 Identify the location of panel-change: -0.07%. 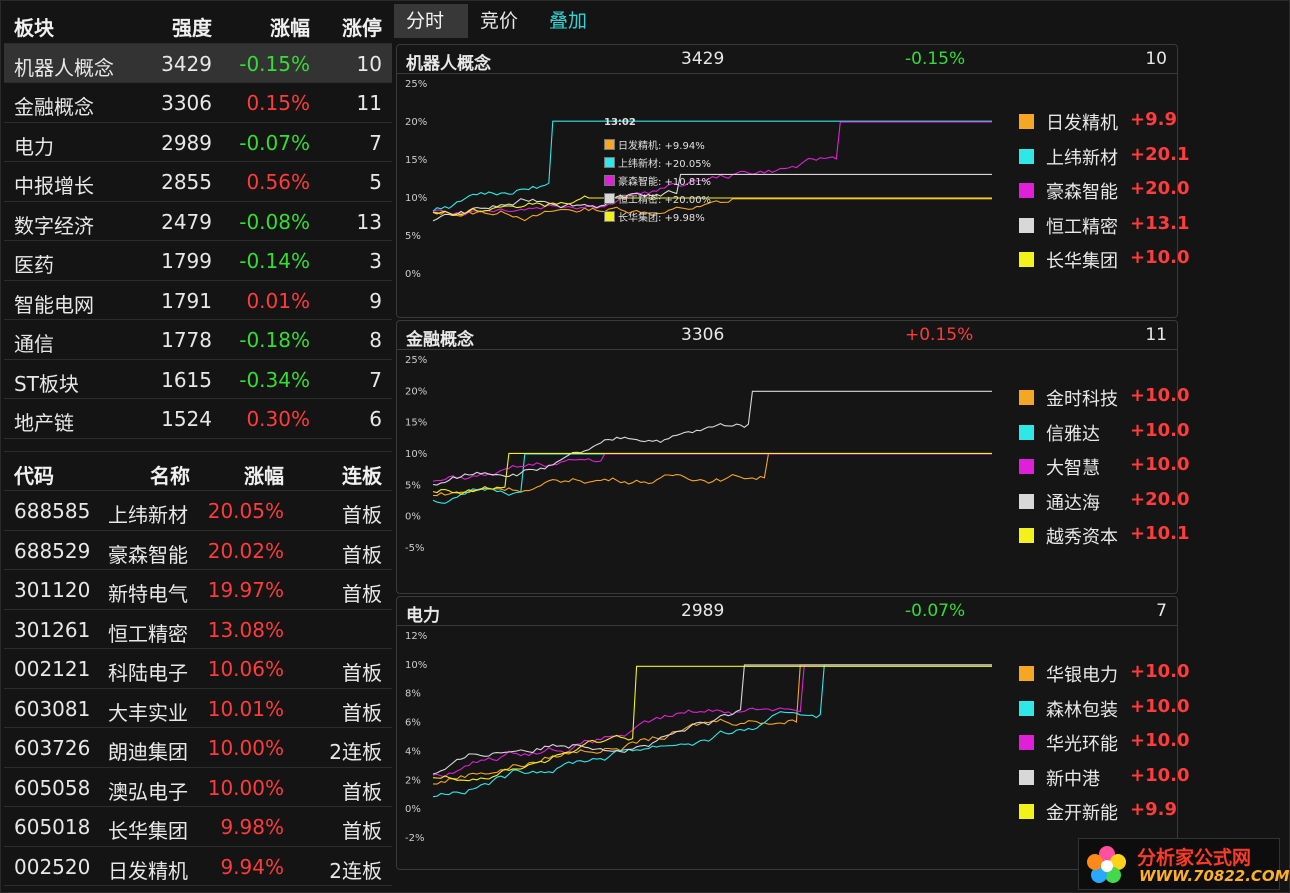
(935, 611).